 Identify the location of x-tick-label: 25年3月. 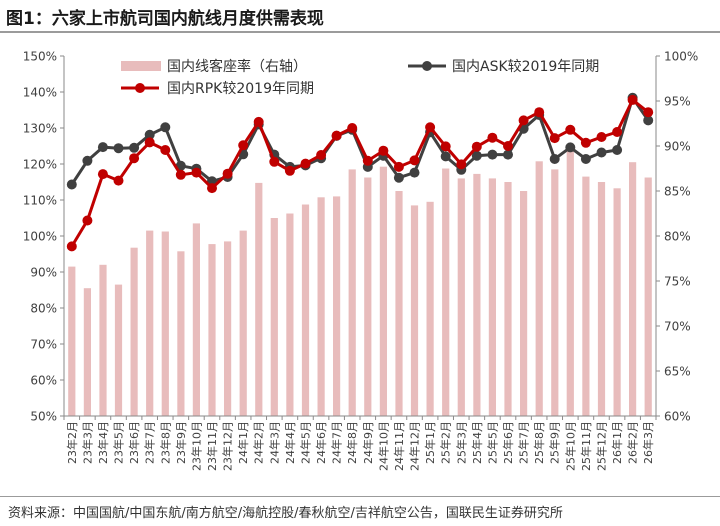
(461, 442).